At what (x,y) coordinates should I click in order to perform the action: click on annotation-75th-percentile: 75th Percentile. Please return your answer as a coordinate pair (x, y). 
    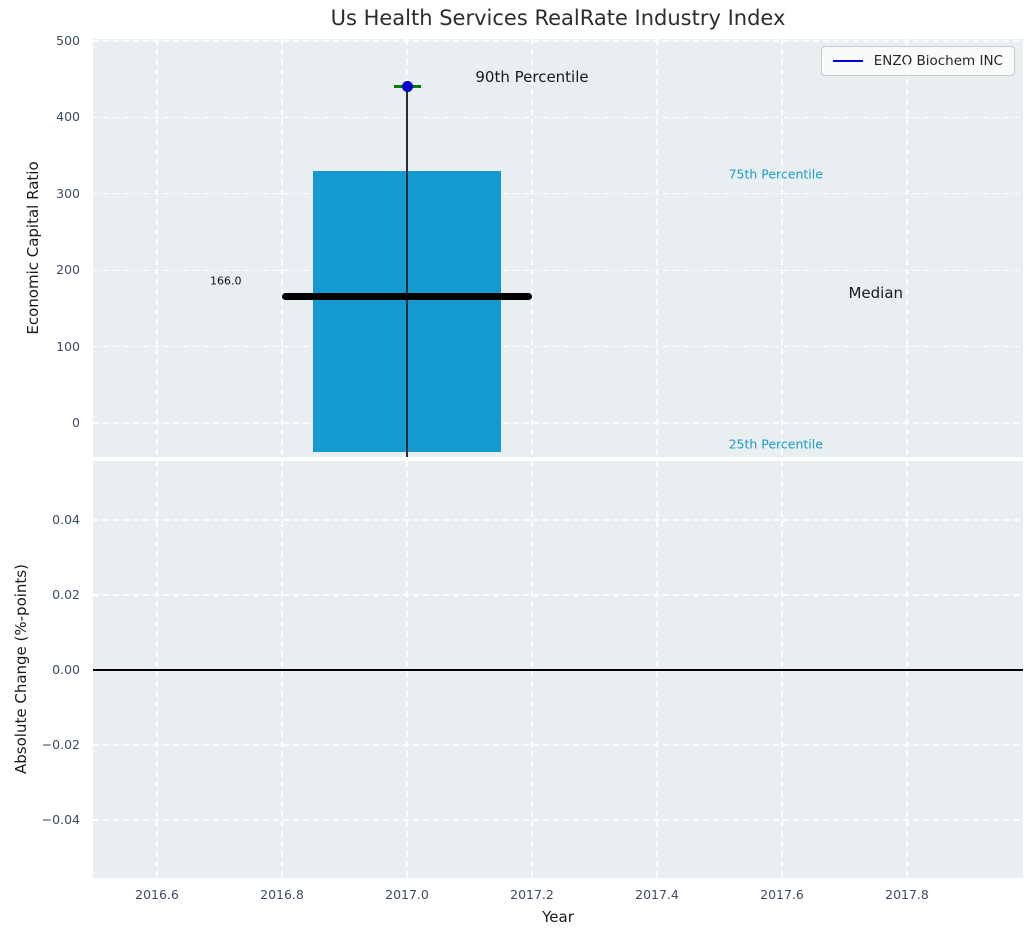
    Looking at the image, I should click on (775, 174).